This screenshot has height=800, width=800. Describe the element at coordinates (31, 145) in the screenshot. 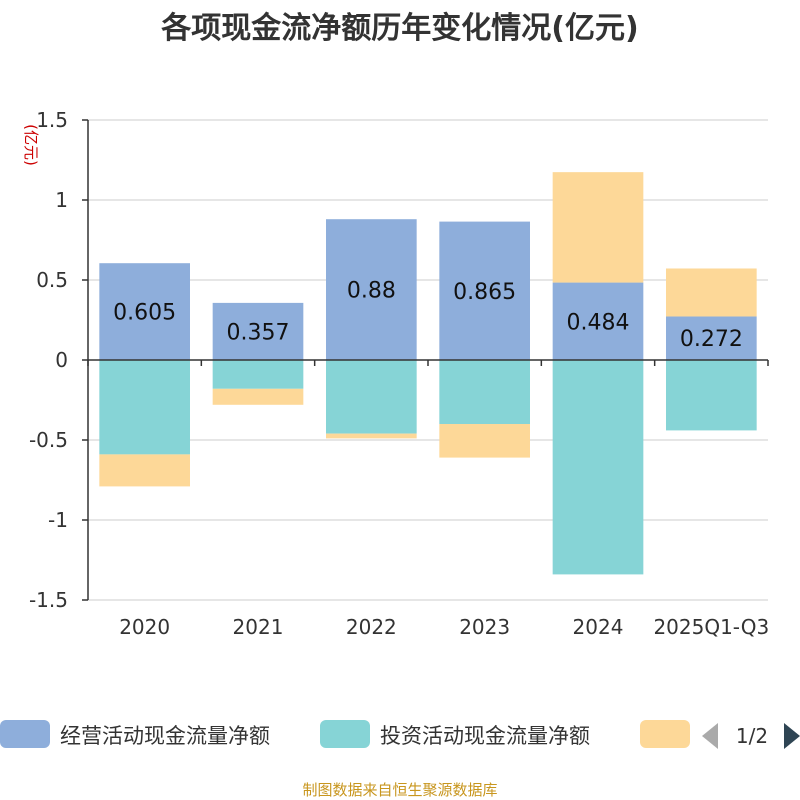

I see `y-axis-unit-label: (亿元)` at that location.